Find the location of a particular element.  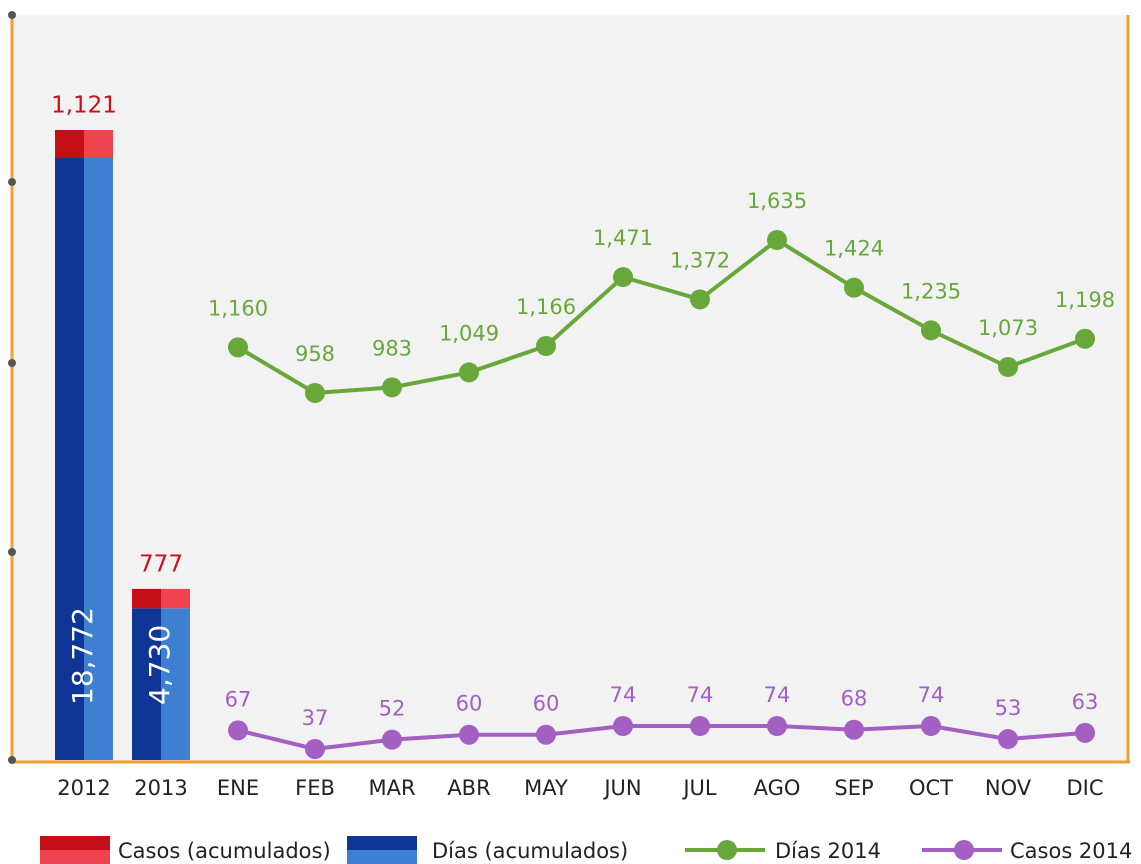

x-tick-label: 2013 is located at coordinates (160, 788).